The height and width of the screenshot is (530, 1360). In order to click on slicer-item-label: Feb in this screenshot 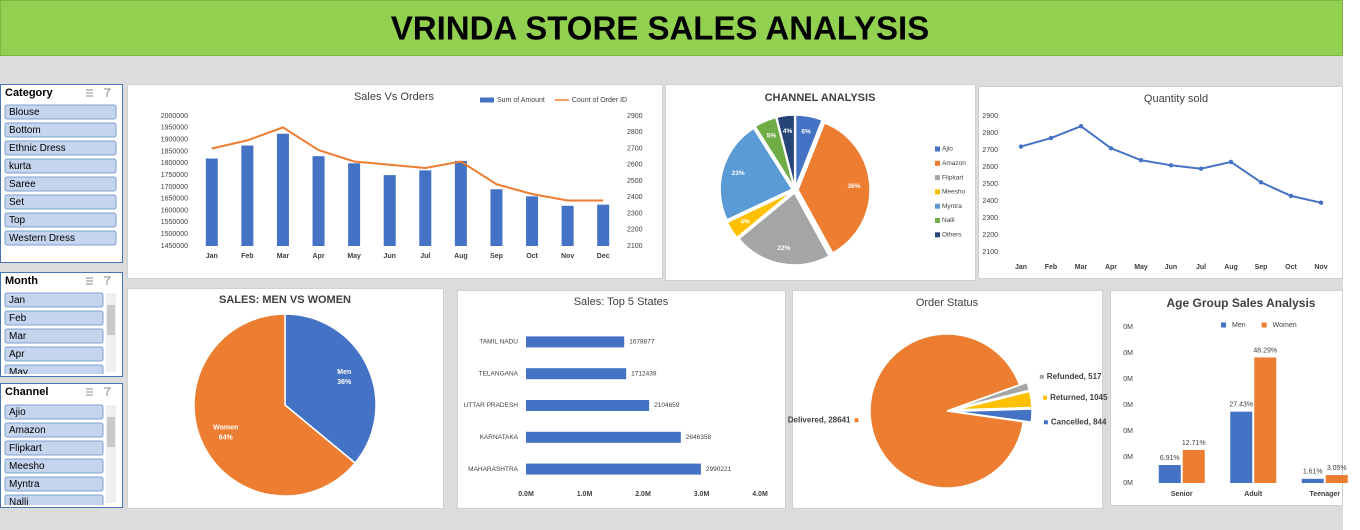, I will do `click(18, 318)`.